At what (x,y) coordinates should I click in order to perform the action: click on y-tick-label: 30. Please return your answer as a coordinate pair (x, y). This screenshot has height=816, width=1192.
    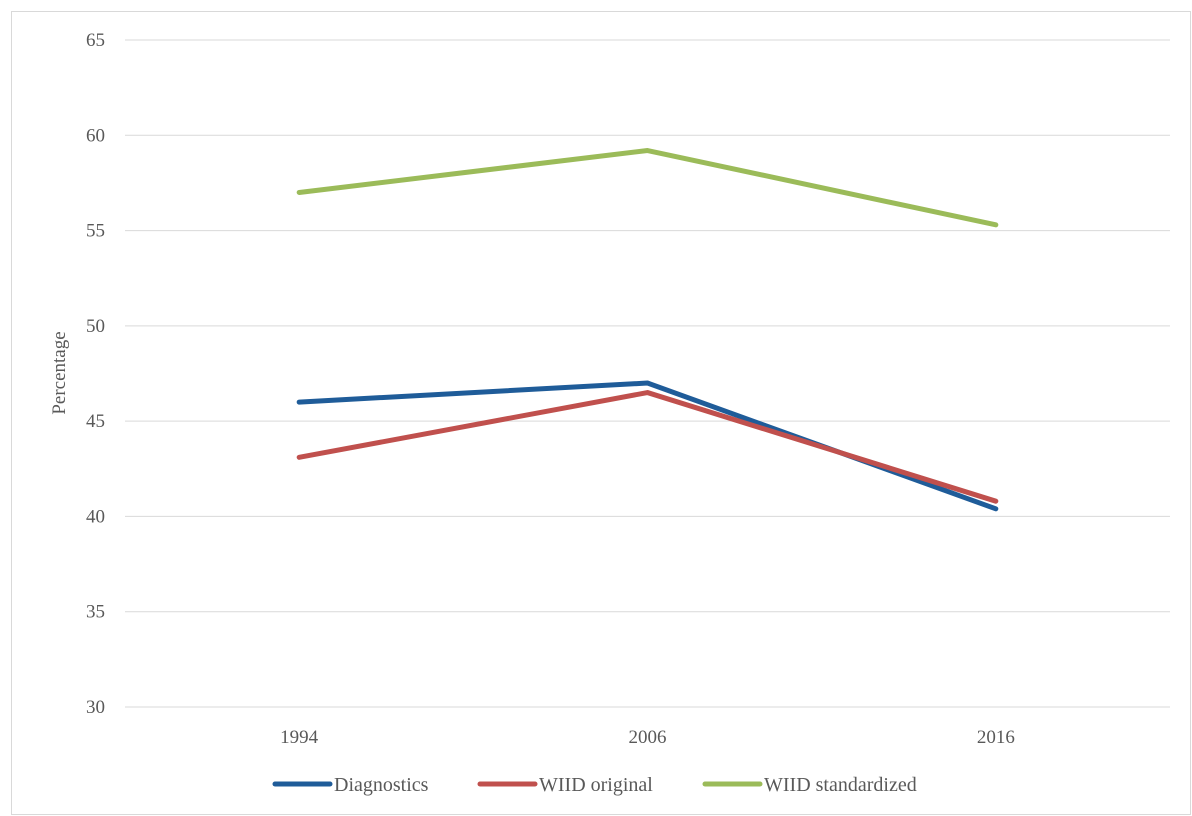
    Looking at the image, I should click on (95, 707).